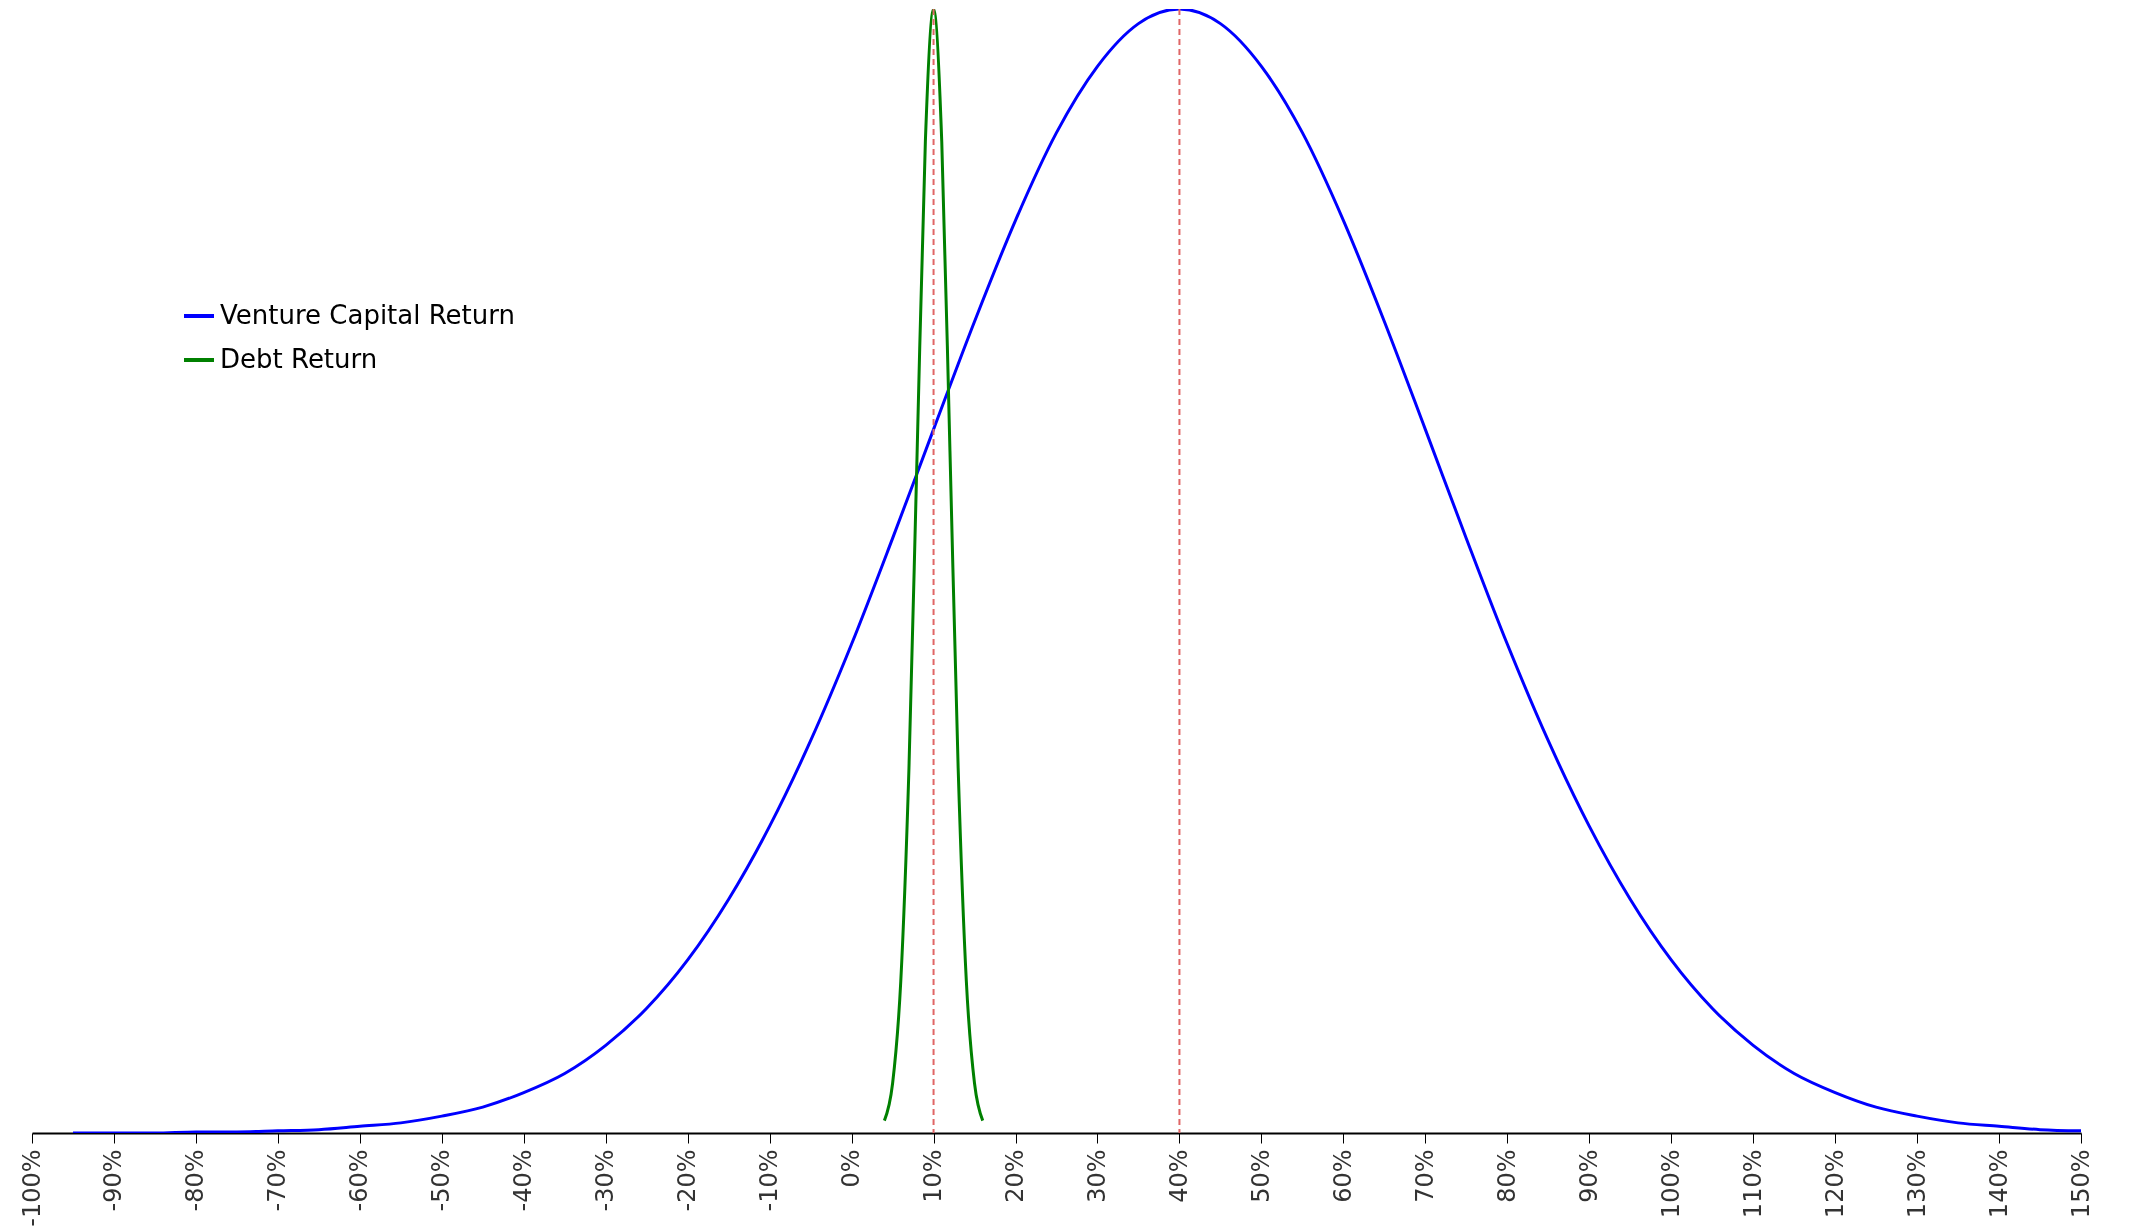 The height and width of the screenshot is (1231, 2155). I want to click on legend-label: Debt Return, so click(299, 359).